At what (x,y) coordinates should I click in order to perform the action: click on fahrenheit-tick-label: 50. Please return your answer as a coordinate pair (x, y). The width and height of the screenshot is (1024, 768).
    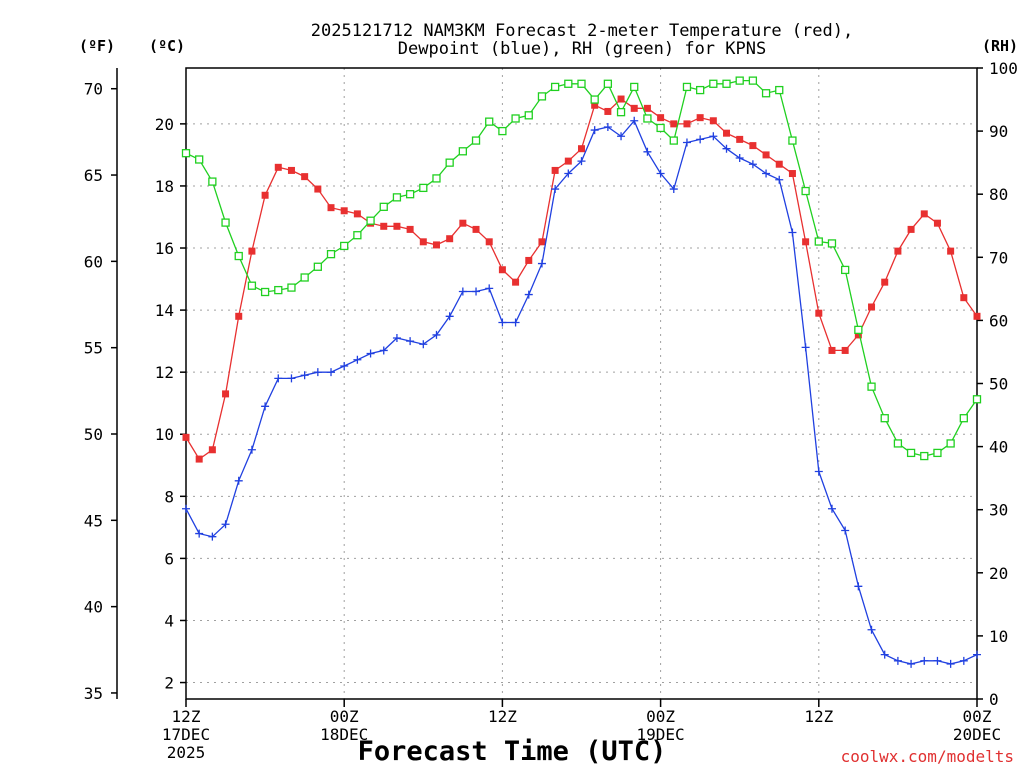
    Looking at the image, I should click on (93, 434).